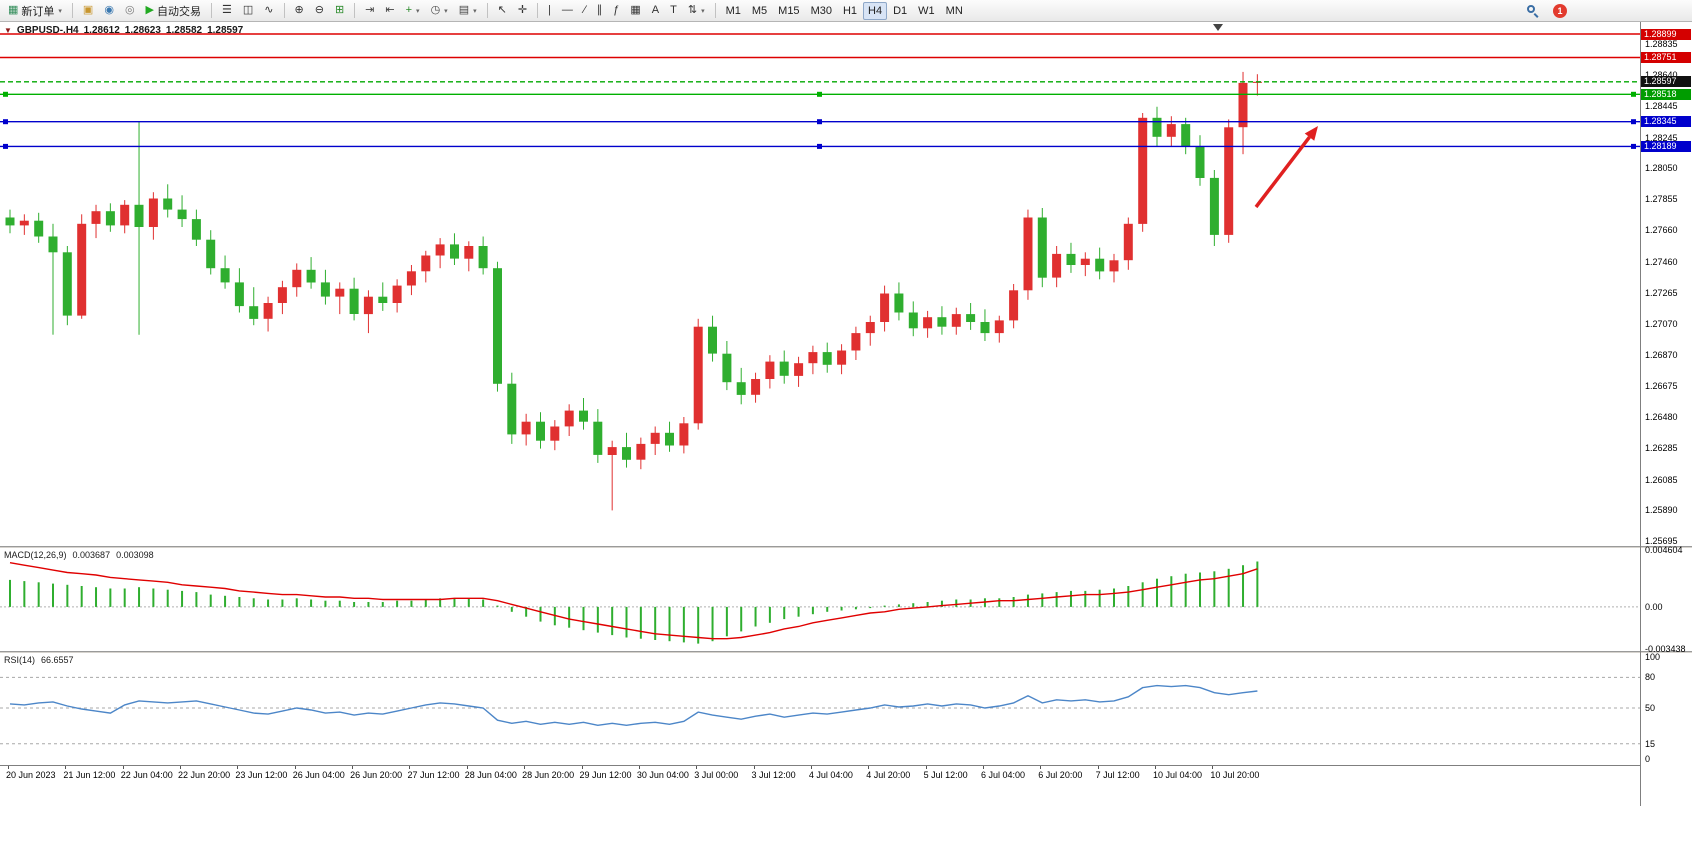 The width and height of the screenshot is (1692, 847). What do you see at coordinates (1665, 649) in the screenshot?
I see `macd-axis-label: -0.003438` at bounding box center [1665, 649].